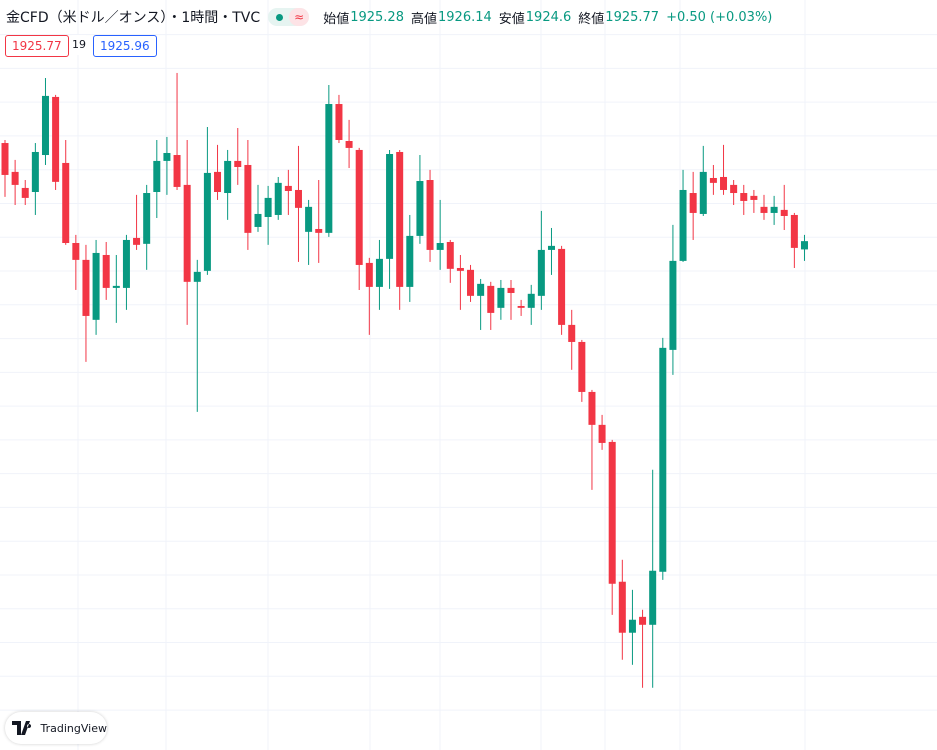 This screenshot has height=750, width=937. What do you see at coordinates (73, 728) in the screenshot?
I see `logo-text: TradingView` at bounding box center [73, 728].